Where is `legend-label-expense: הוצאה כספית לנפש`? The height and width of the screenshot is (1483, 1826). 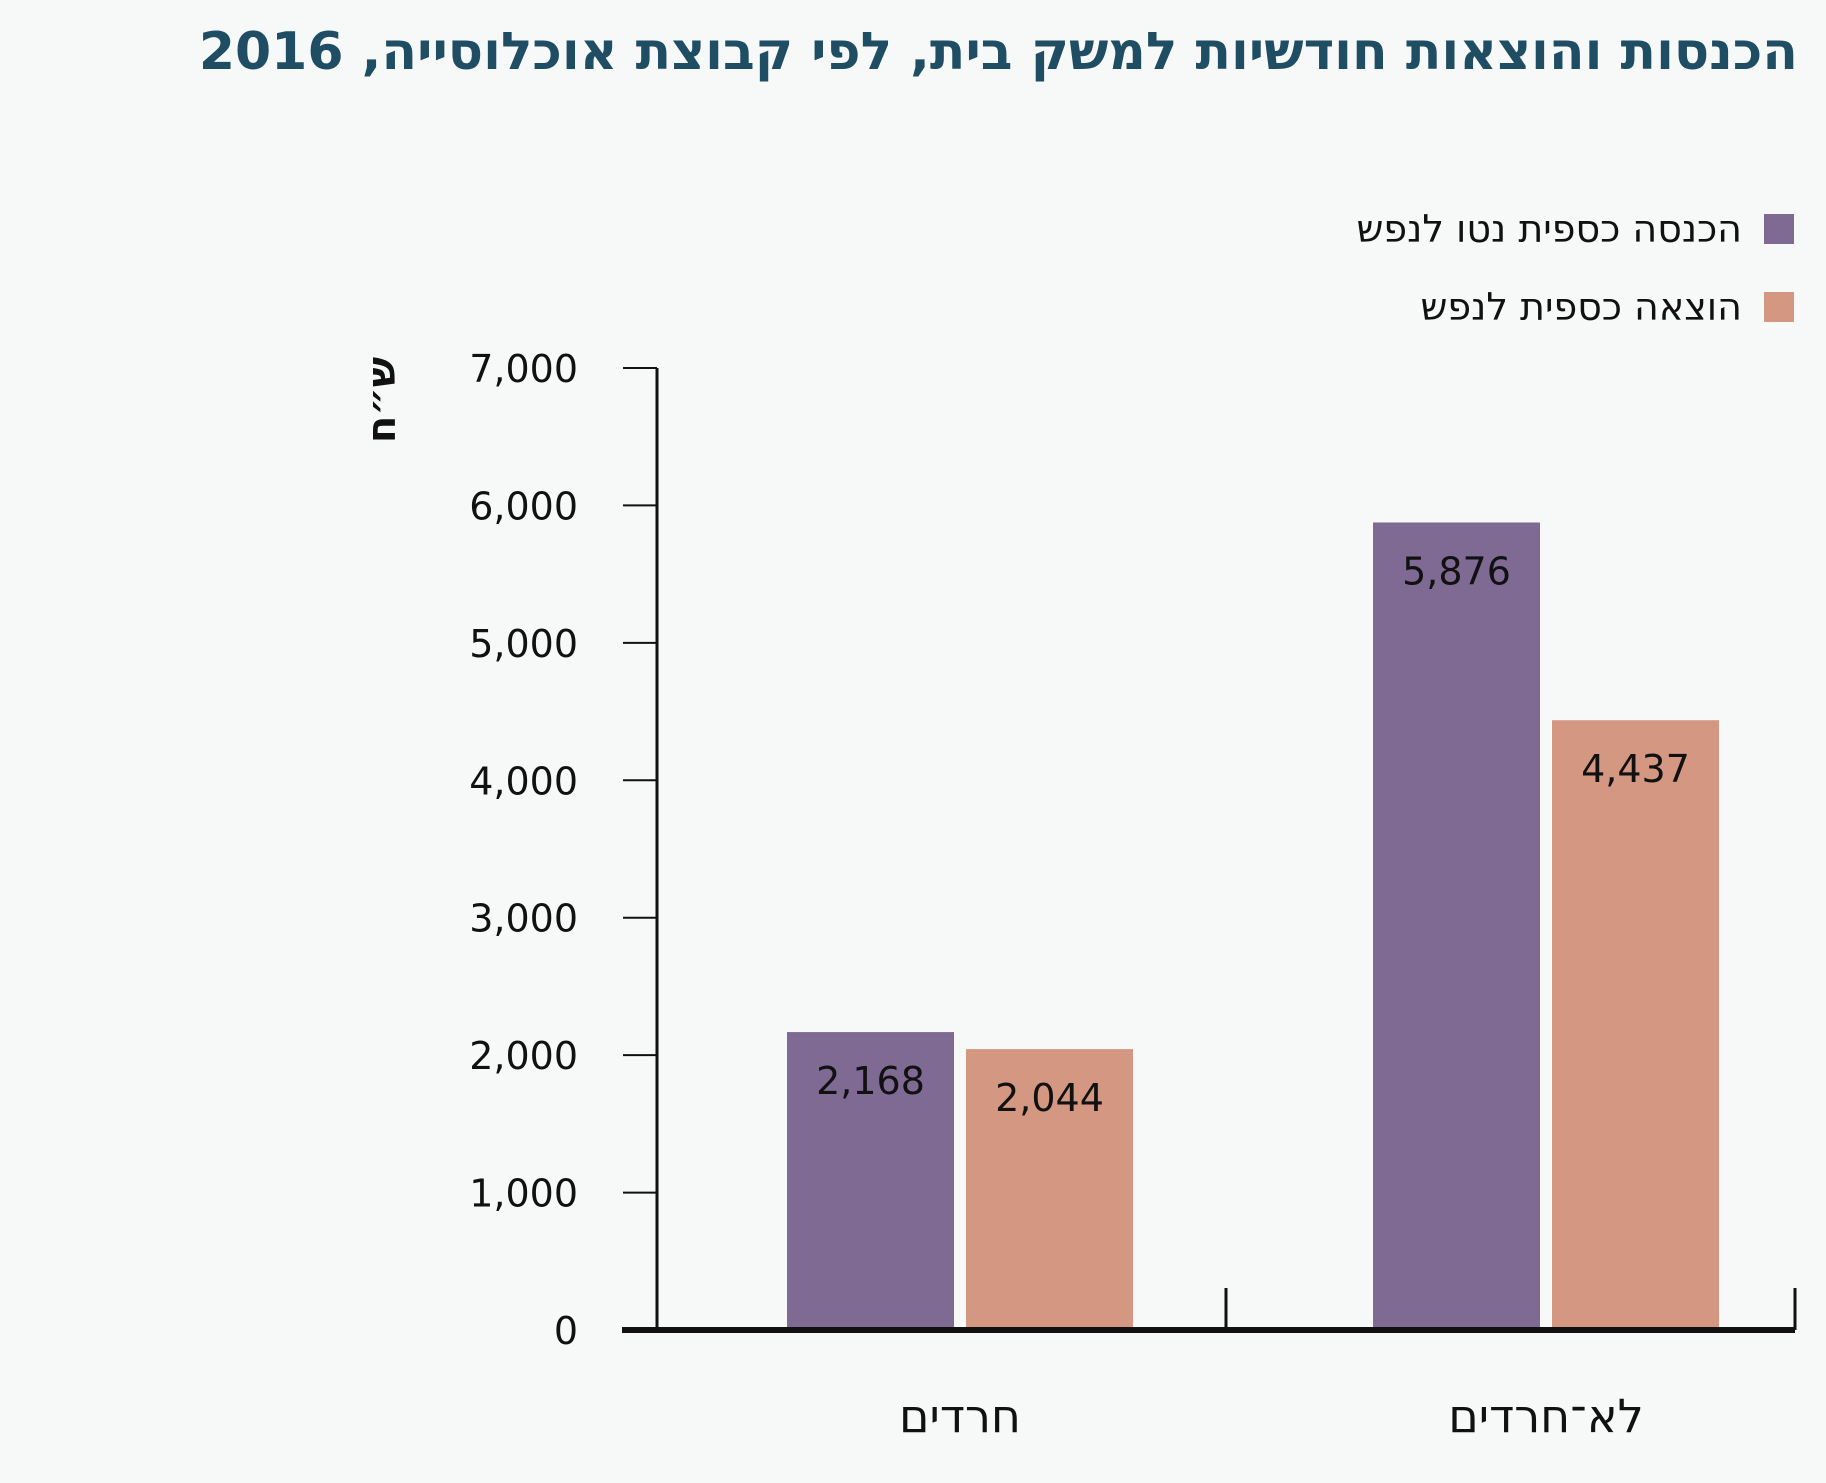
legend-label-expense: הוצאה כספית לנפש is located at coordinates (1581, 307).